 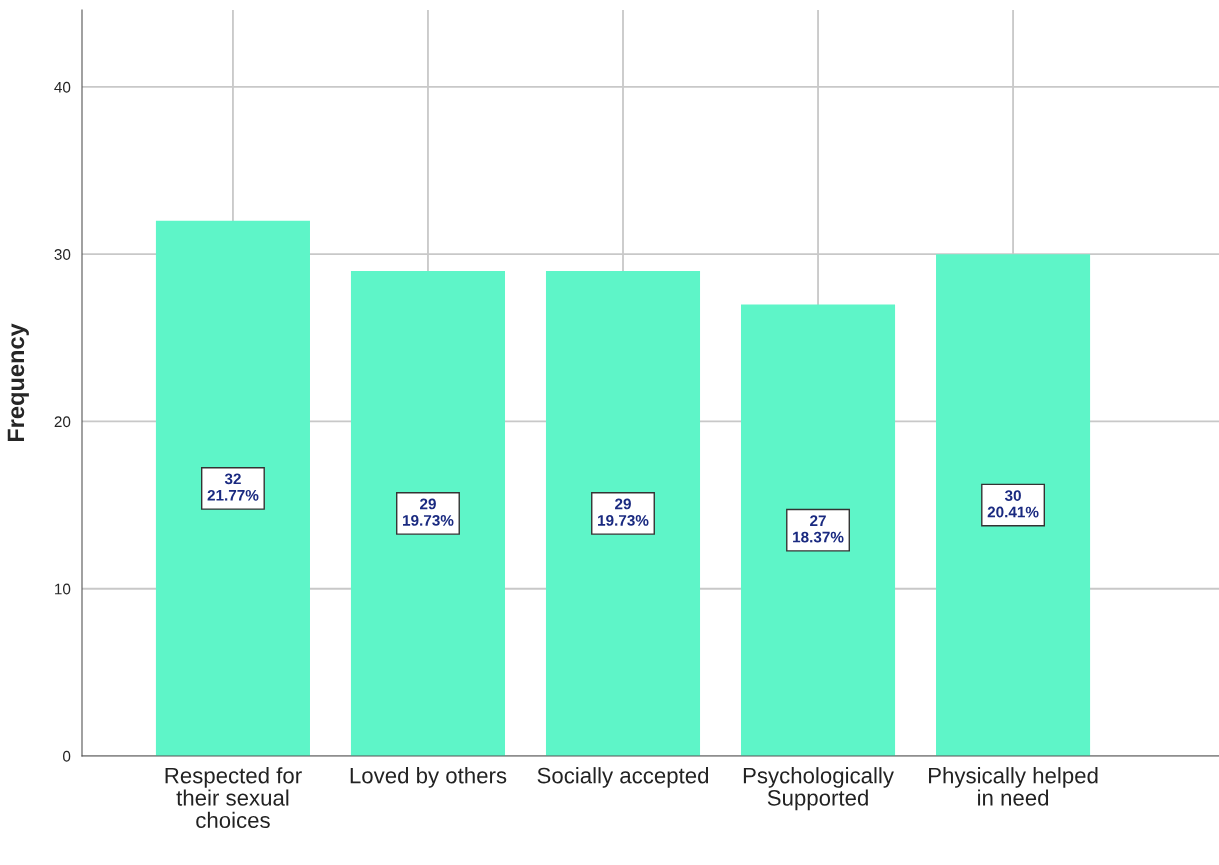 I want to click on x-tick-label: Socially accepted, so click(x=623, y=777).